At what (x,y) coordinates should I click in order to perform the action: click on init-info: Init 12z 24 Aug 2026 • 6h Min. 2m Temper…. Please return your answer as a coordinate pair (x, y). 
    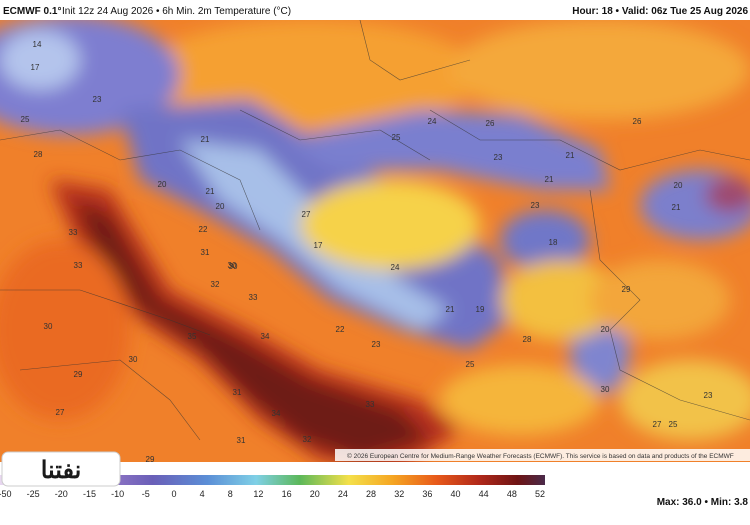
    Looking at the image, I should click on (176, 11).